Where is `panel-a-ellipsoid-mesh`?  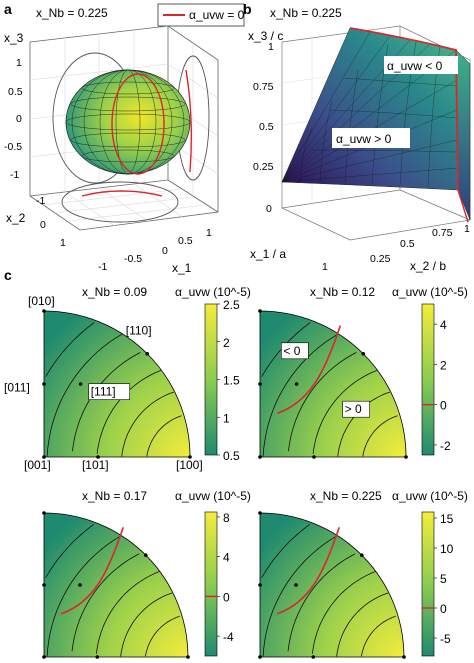 panel-a-ellipsoid-mesh is located at coordinates (128, 122).